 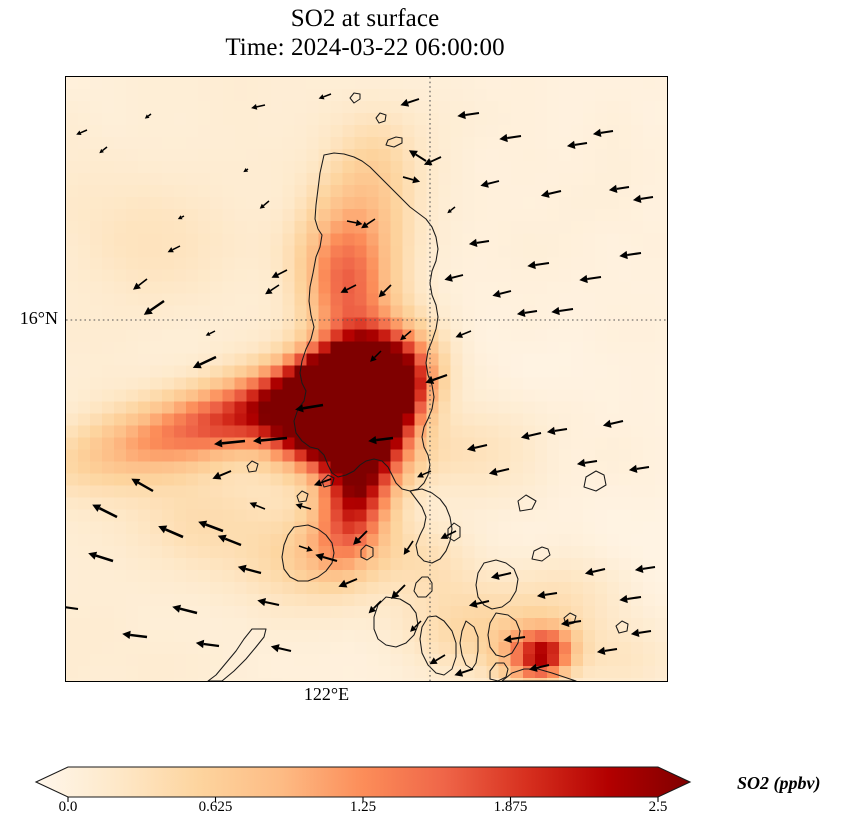 I want to click on catanduanes-island, so click(x=454, y=532).